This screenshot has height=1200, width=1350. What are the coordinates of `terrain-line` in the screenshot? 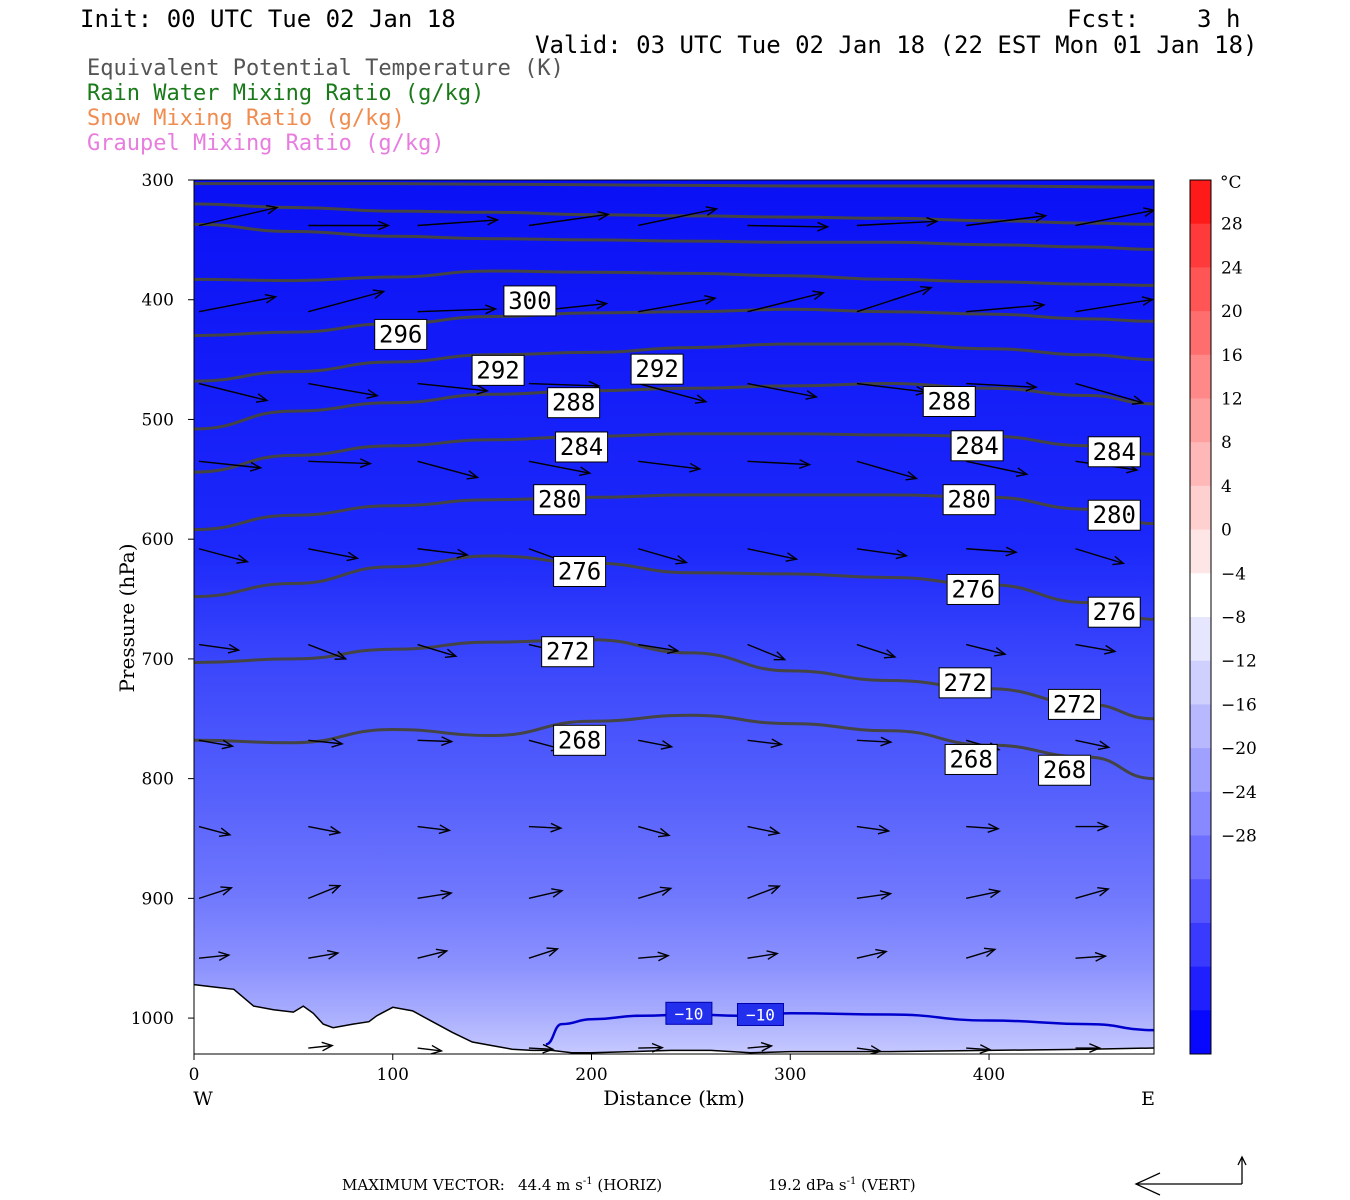 It's located at (674, 1018).